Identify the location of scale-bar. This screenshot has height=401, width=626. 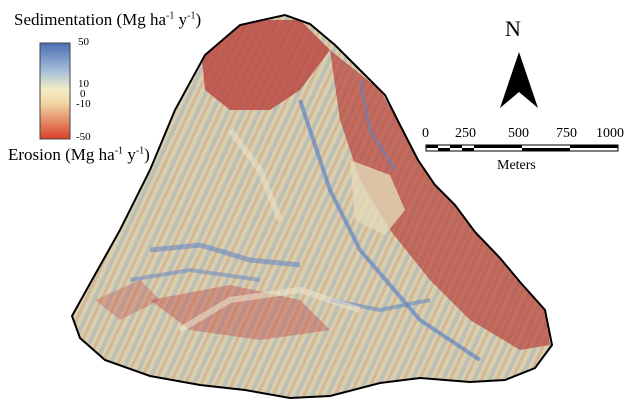
(522, 148).